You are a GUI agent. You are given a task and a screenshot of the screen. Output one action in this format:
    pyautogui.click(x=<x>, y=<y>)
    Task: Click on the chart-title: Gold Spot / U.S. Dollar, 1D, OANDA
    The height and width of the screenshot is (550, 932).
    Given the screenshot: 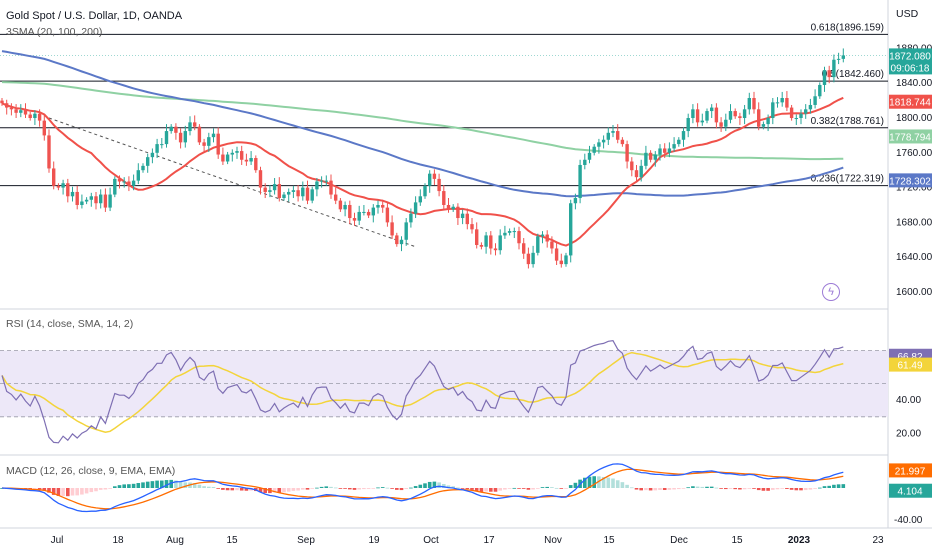 What is the action you would take?
    pyautogui.click(x=94, y=16)
    